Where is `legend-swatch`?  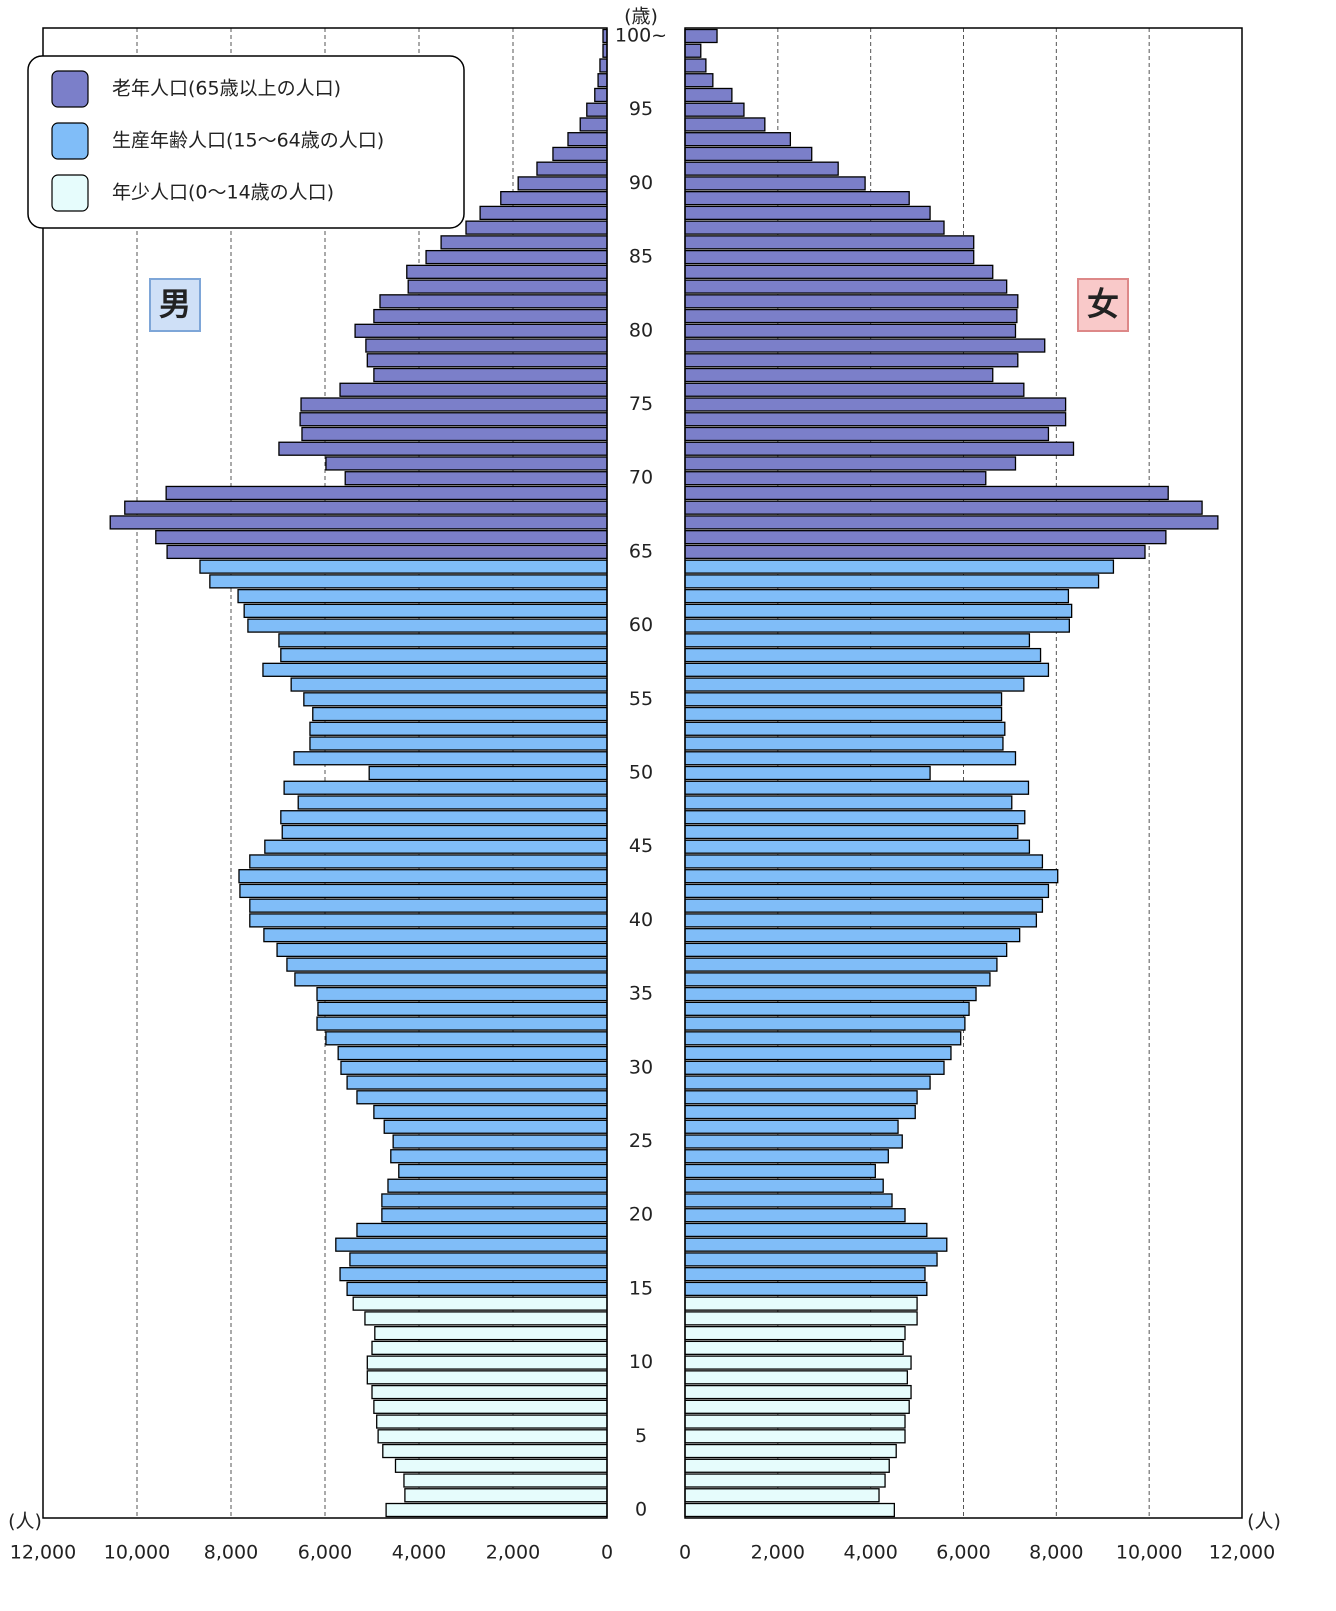
legend-swatch is located at coordinates (70, 89).